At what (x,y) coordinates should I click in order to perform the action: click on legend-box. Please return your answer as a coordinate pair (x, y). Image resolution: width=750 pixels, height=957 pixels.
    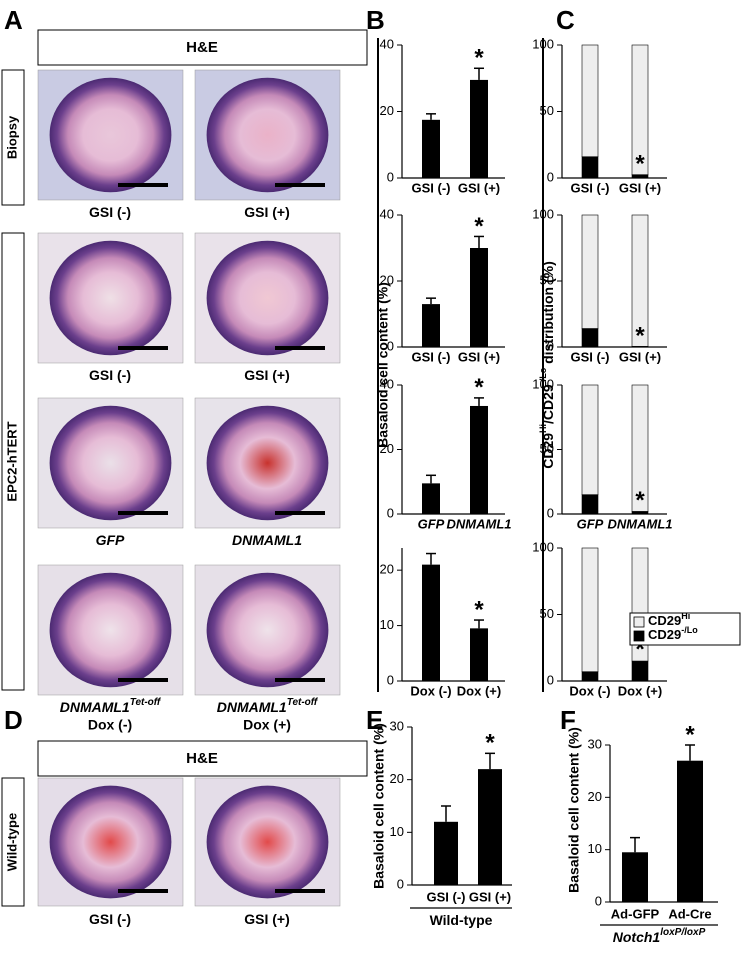
    Looking at the image, I should click on (685, 629).